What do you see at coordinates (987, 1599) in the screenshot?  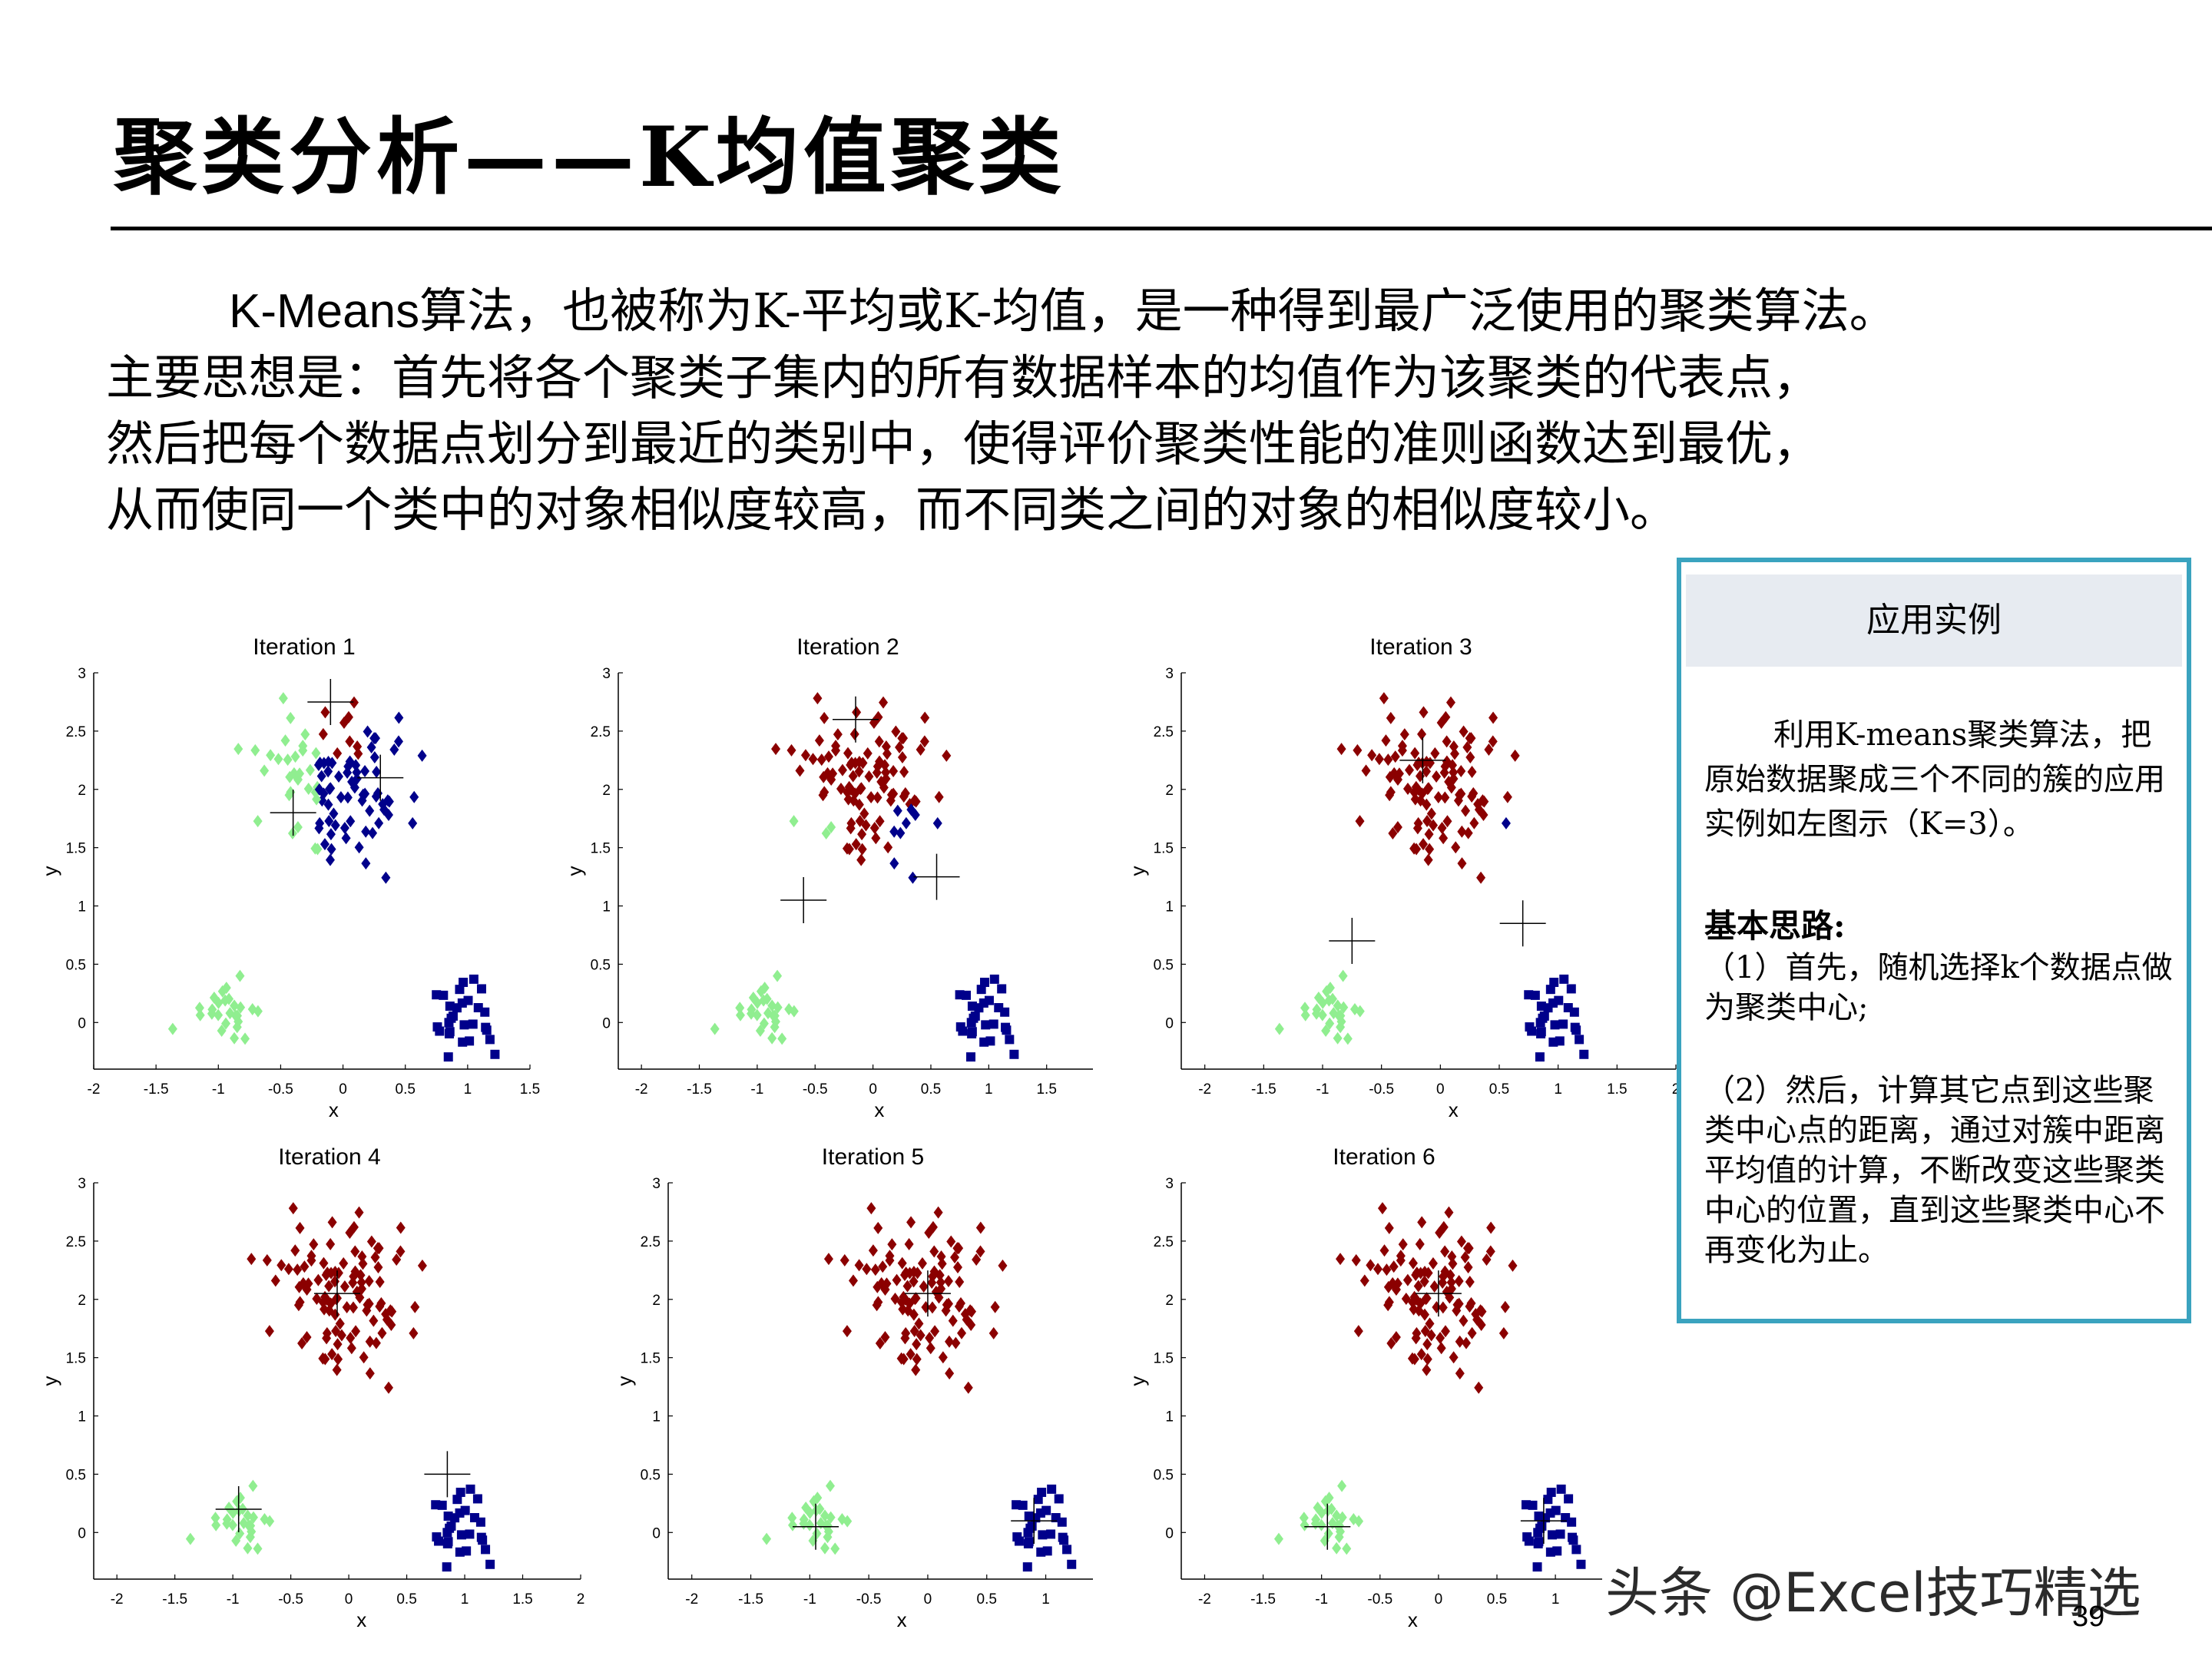 I see `x-tick-label: 0.5` at bounding box center [987, 1599].